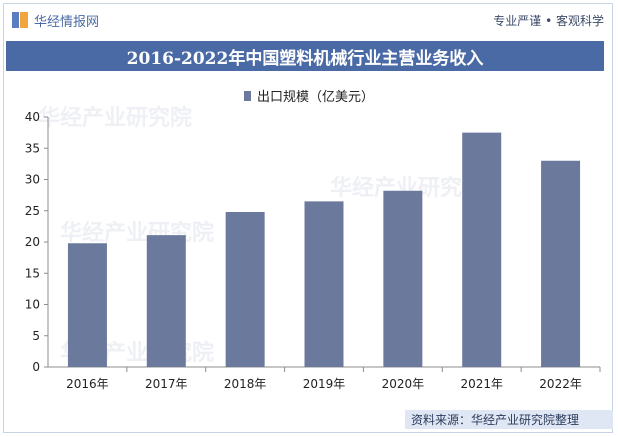  What do you see at coordinates (32, 148) in the screenshot?
I see `y-tick-label: 35` at bounding box center [32, 148].